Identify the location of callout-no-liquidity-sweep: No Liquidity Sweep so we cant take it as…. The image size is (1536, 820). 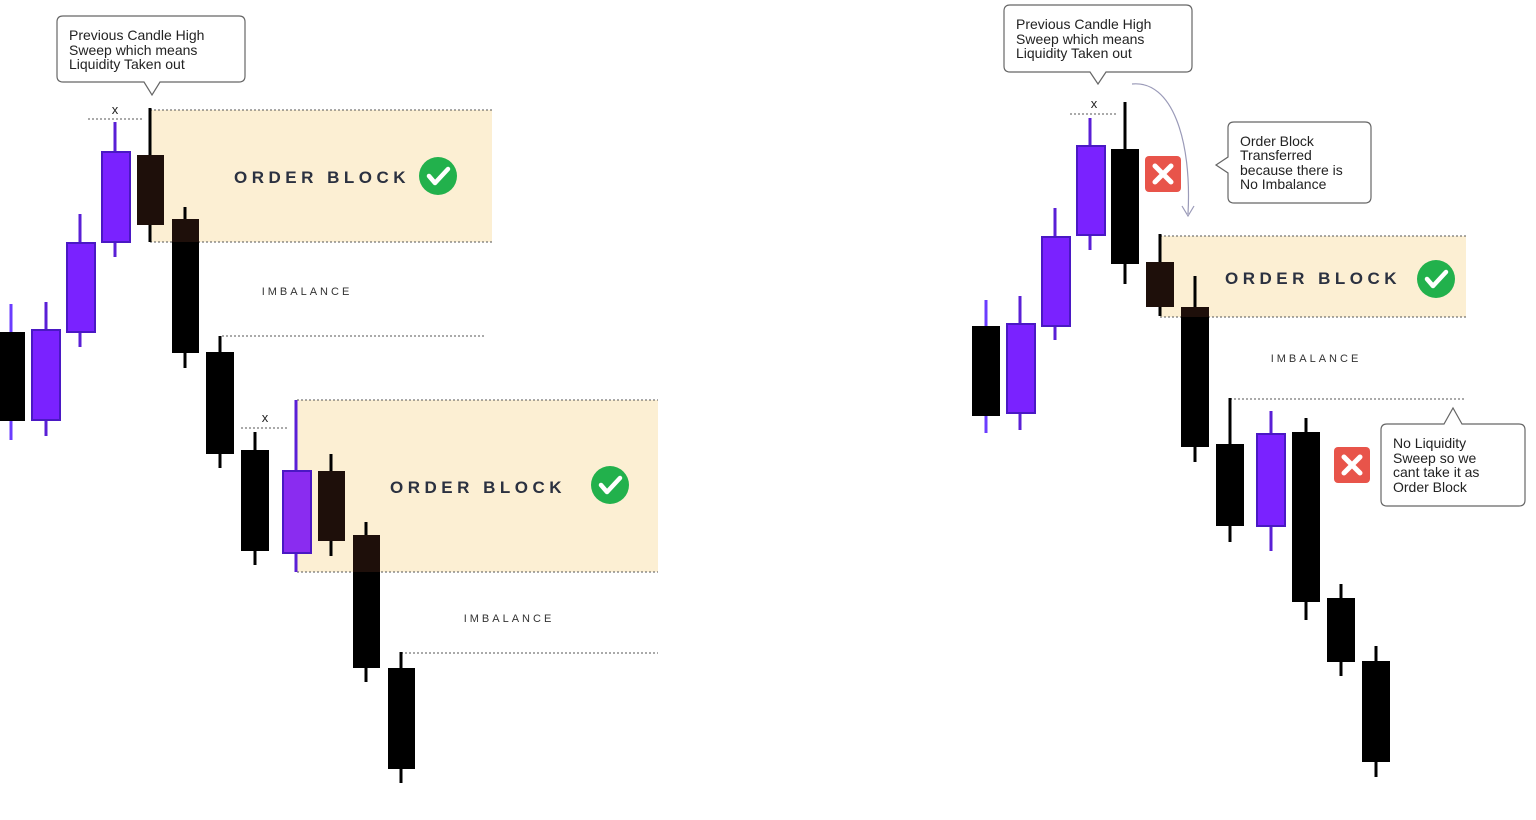
(1453, 456).